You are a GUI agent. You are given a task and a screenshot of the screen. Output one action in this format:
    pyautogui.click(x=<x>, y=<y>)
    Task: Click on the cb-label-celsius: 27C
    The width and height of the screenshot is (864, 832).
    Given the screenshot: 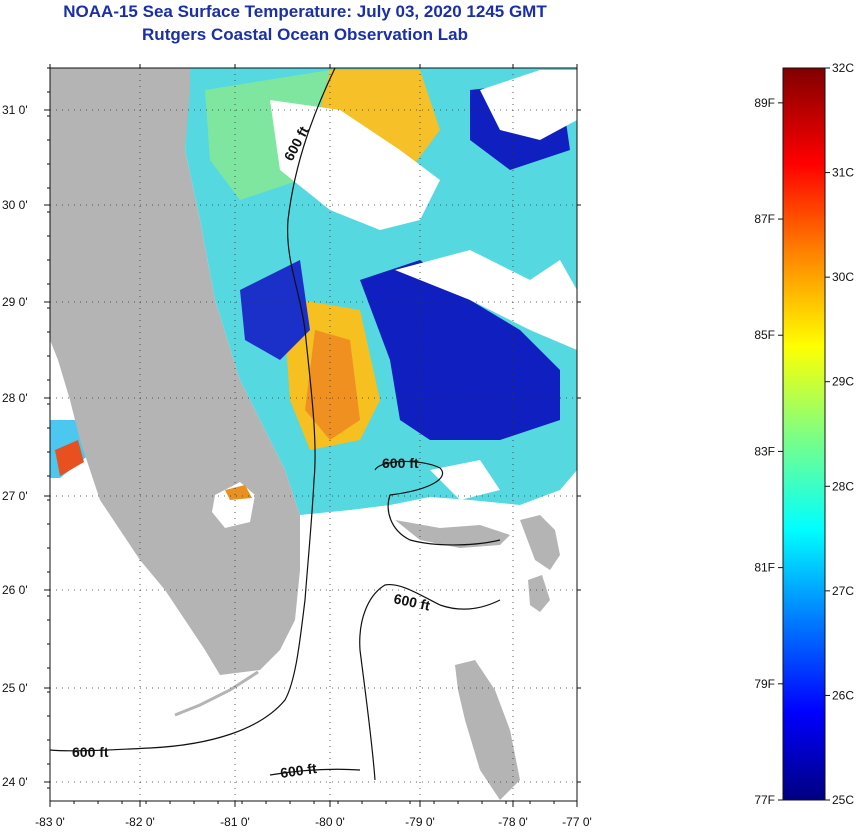 What is the action you would take?
    pyautogui.click(x=843, y=591)
    